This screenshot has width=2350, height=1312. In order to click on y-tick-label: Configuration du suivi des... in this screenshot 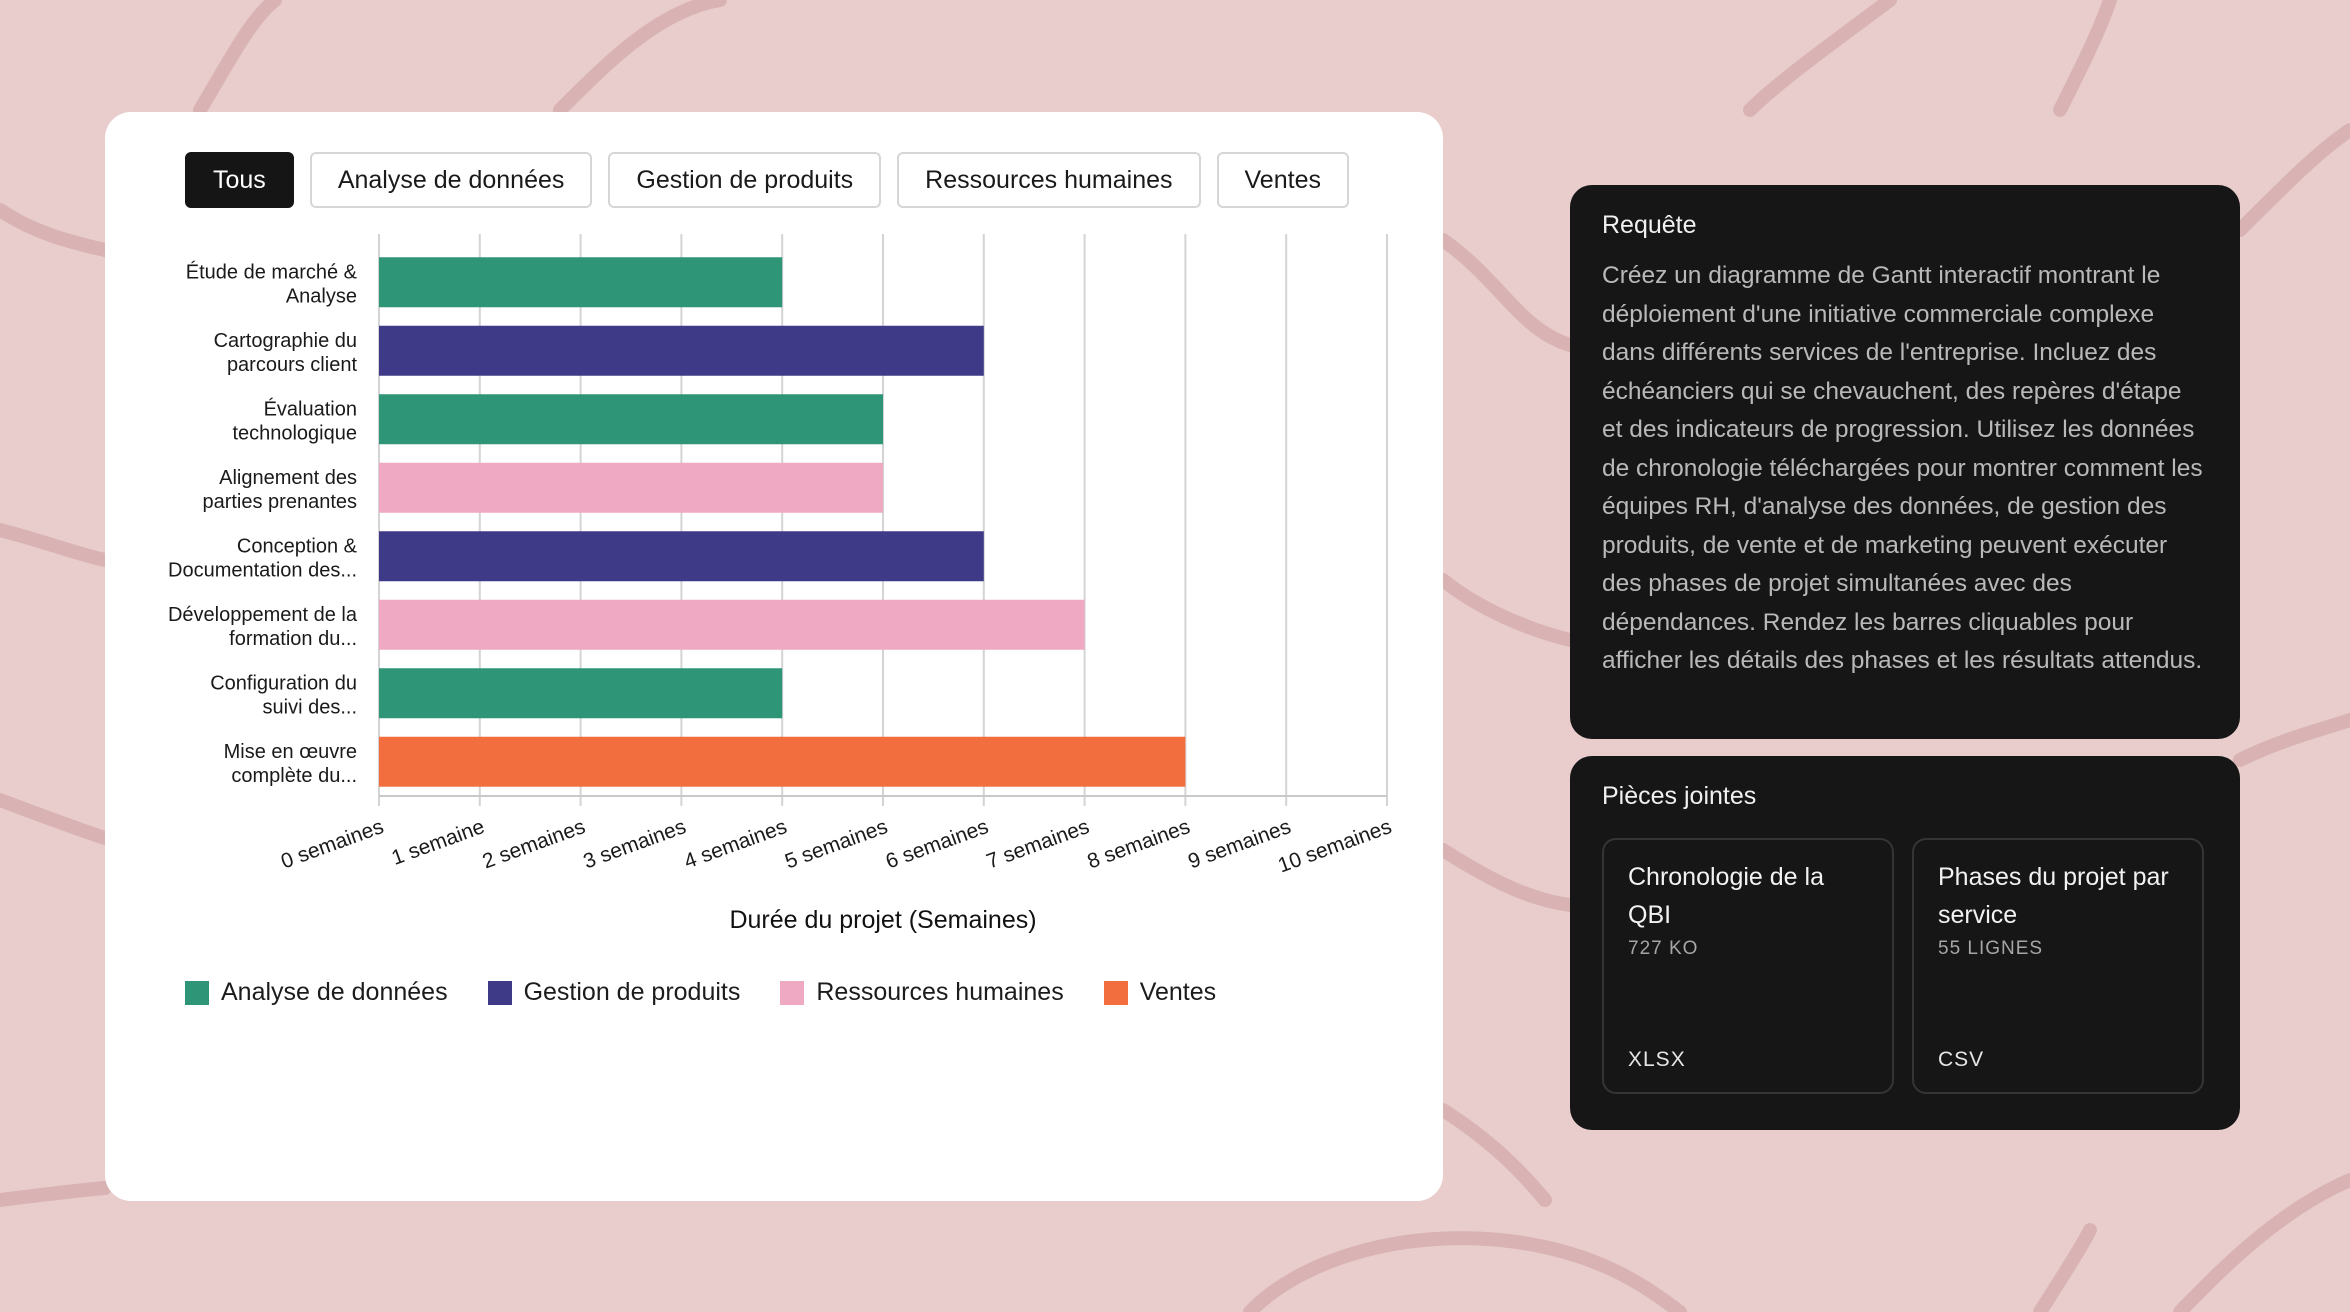, I will do `click(283, 695)`.